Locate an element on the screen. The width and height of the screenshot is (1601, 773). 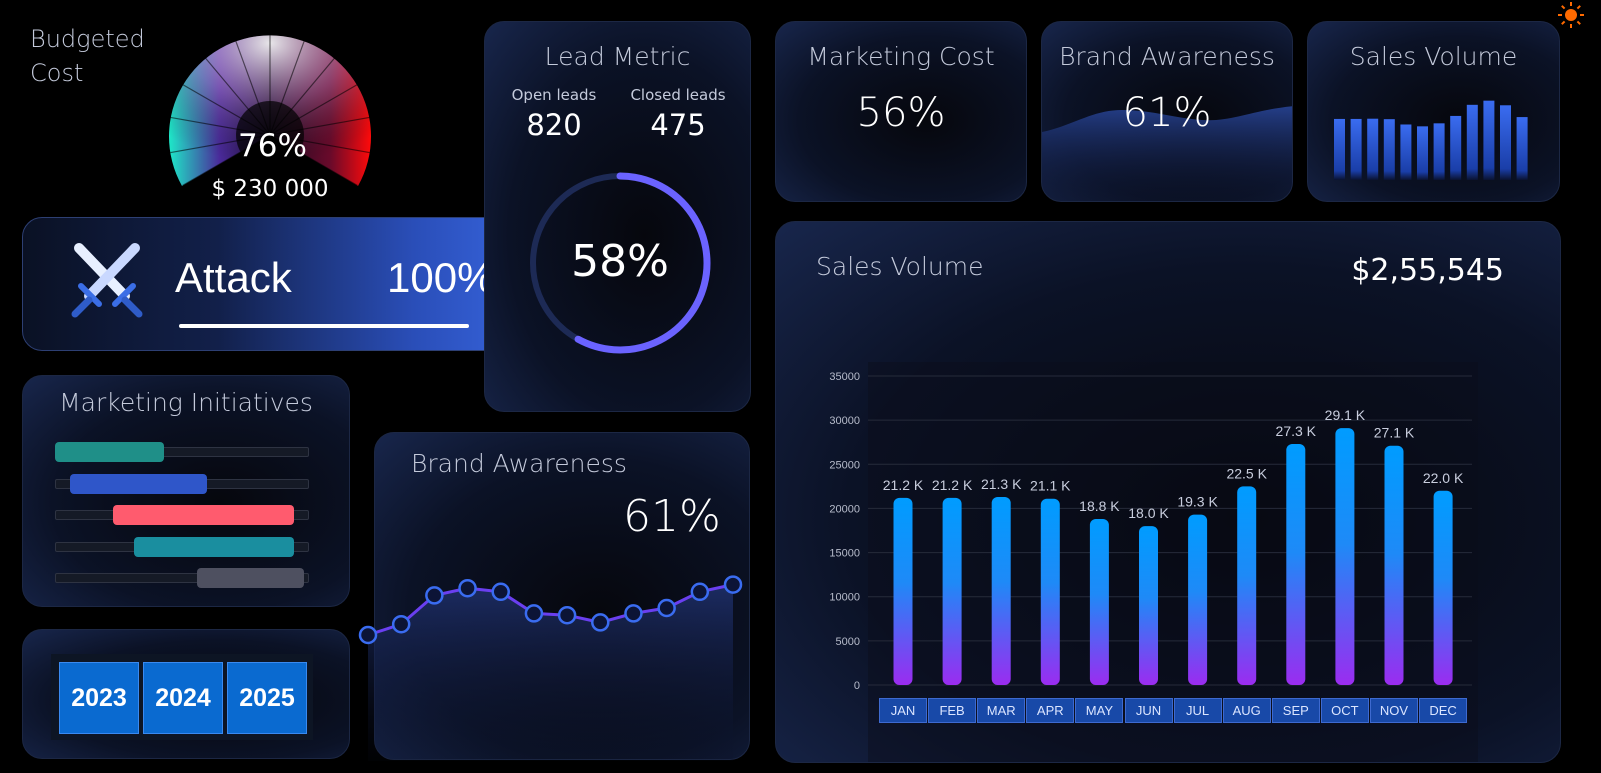
brand-awareness-percent: 61% is located at coordinates (672, 516).